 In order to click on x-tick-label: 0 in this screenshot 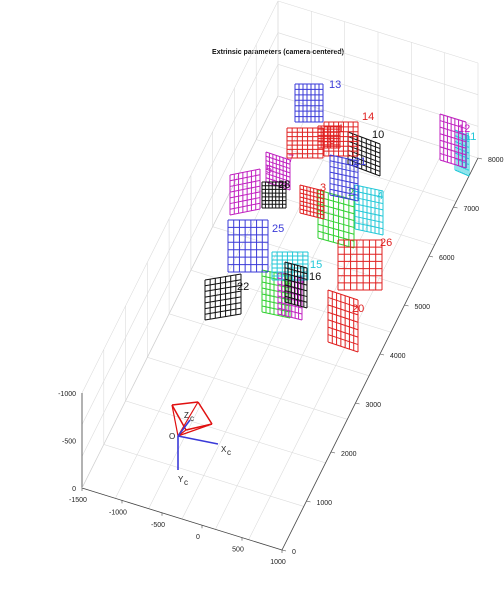, I will do `click(198, 537)`.